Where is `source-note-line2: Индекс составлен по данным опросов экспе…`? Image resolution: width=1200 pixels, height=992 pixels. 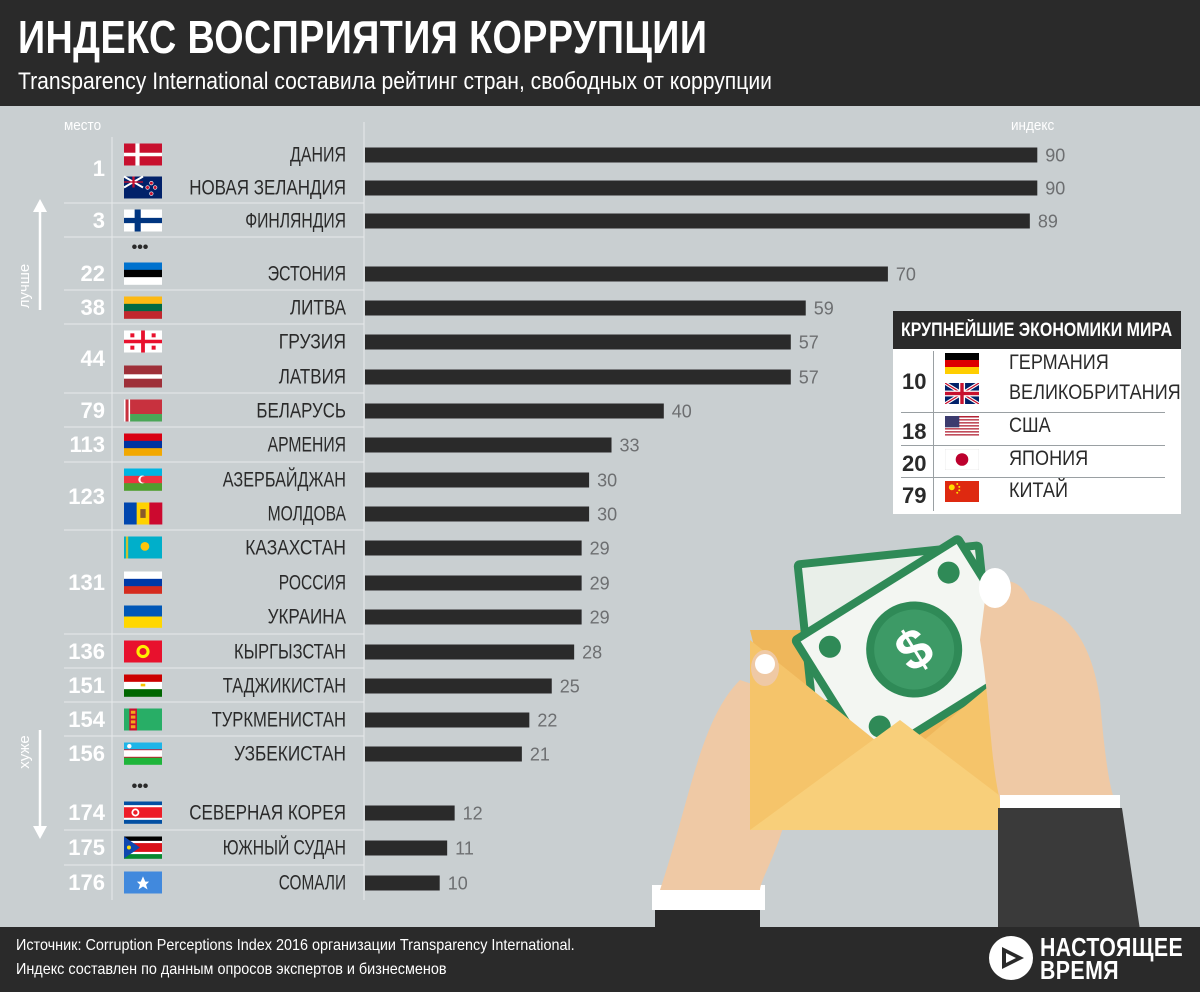
source-note-line2: Индекс составлен по данным опросов экспе… is located at coordinates (231, 969).